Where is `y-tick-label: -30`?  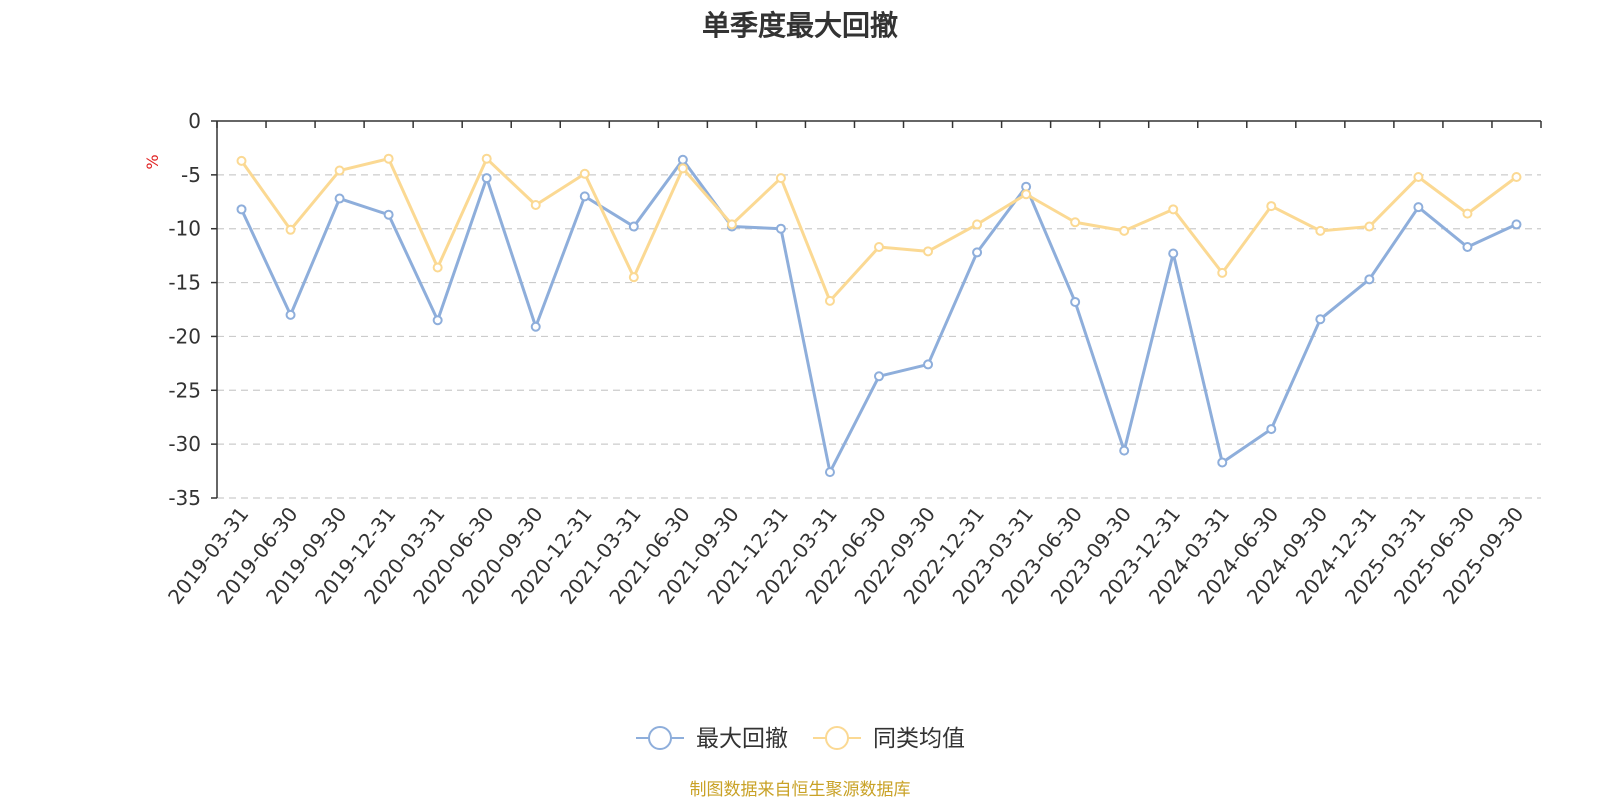 y-tick-label: -30 is located at coordinates (184, 444).